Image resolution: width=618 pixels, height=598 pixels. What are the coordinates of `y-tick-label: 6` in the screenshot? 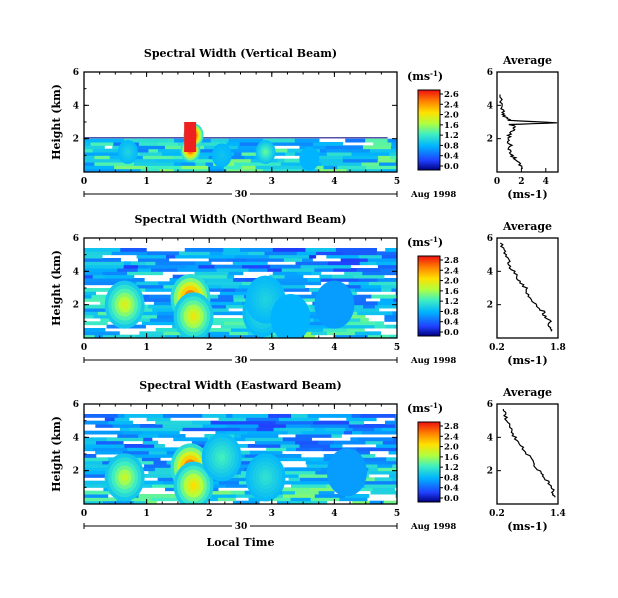 It's located at (76, 405).